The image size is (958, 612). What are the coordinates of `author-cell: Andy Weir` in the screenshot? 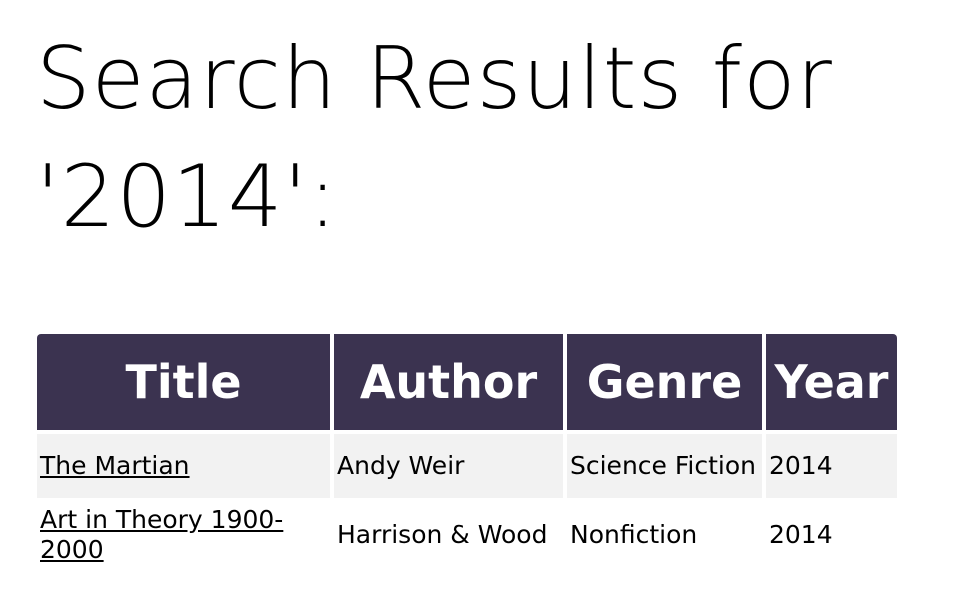 It's located at (448, 466).